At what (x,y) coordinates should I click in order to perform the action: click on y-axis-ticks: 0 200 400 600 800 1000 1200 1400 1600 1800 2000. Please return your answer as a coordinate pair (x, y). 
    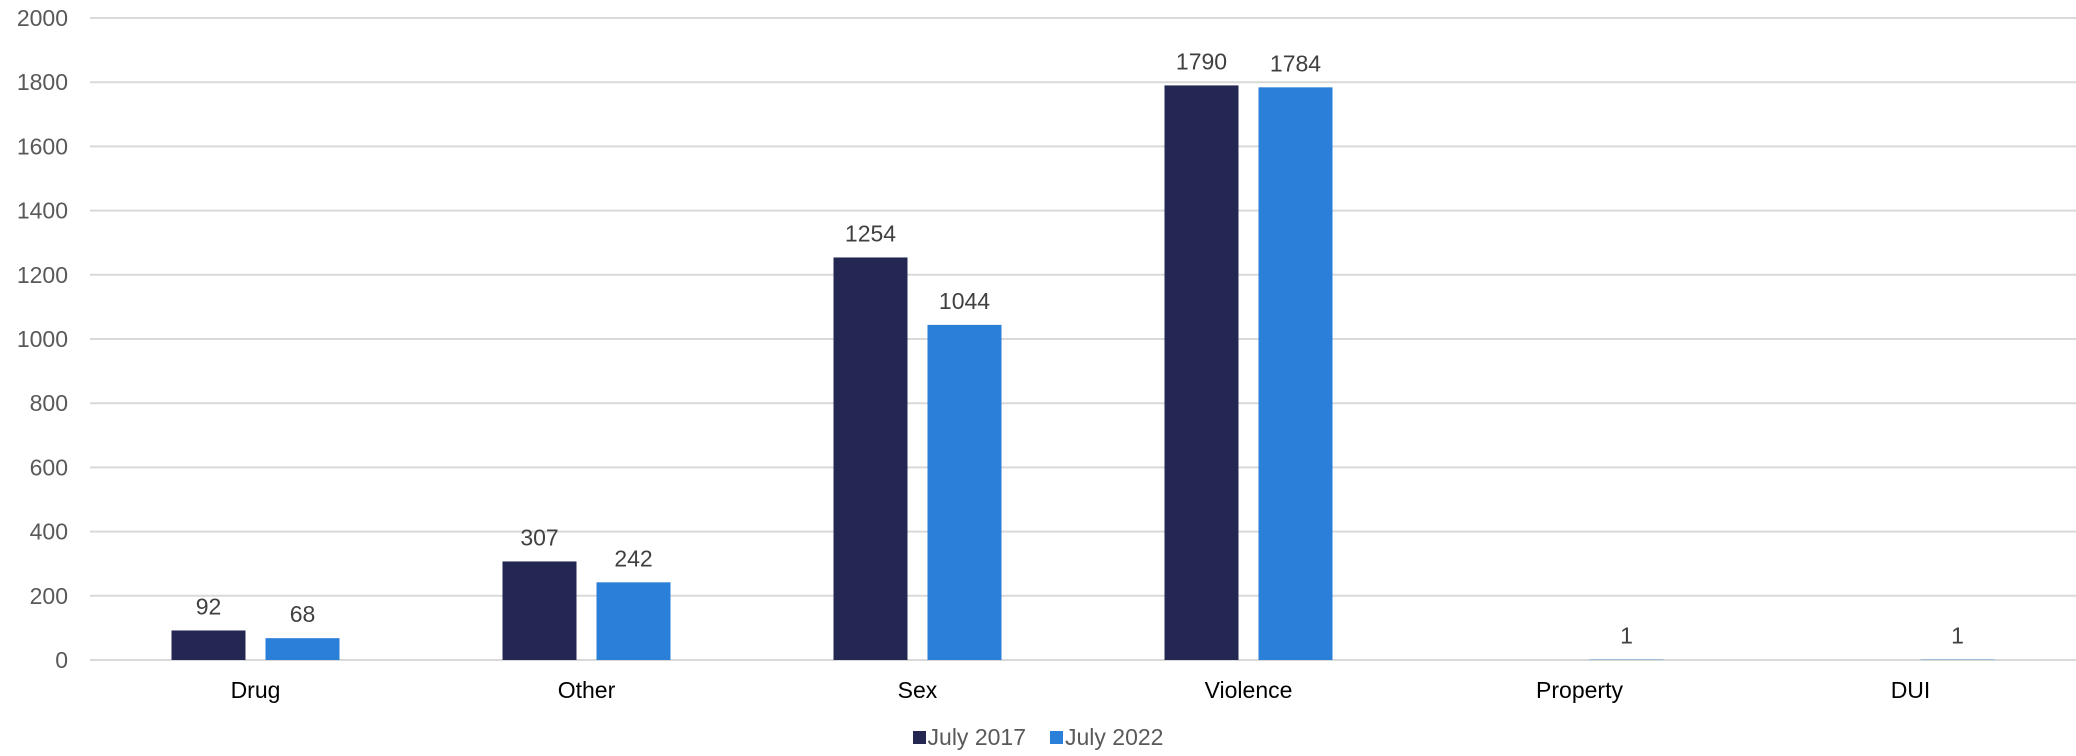
    Looking at the image, I should click on (42, 339).